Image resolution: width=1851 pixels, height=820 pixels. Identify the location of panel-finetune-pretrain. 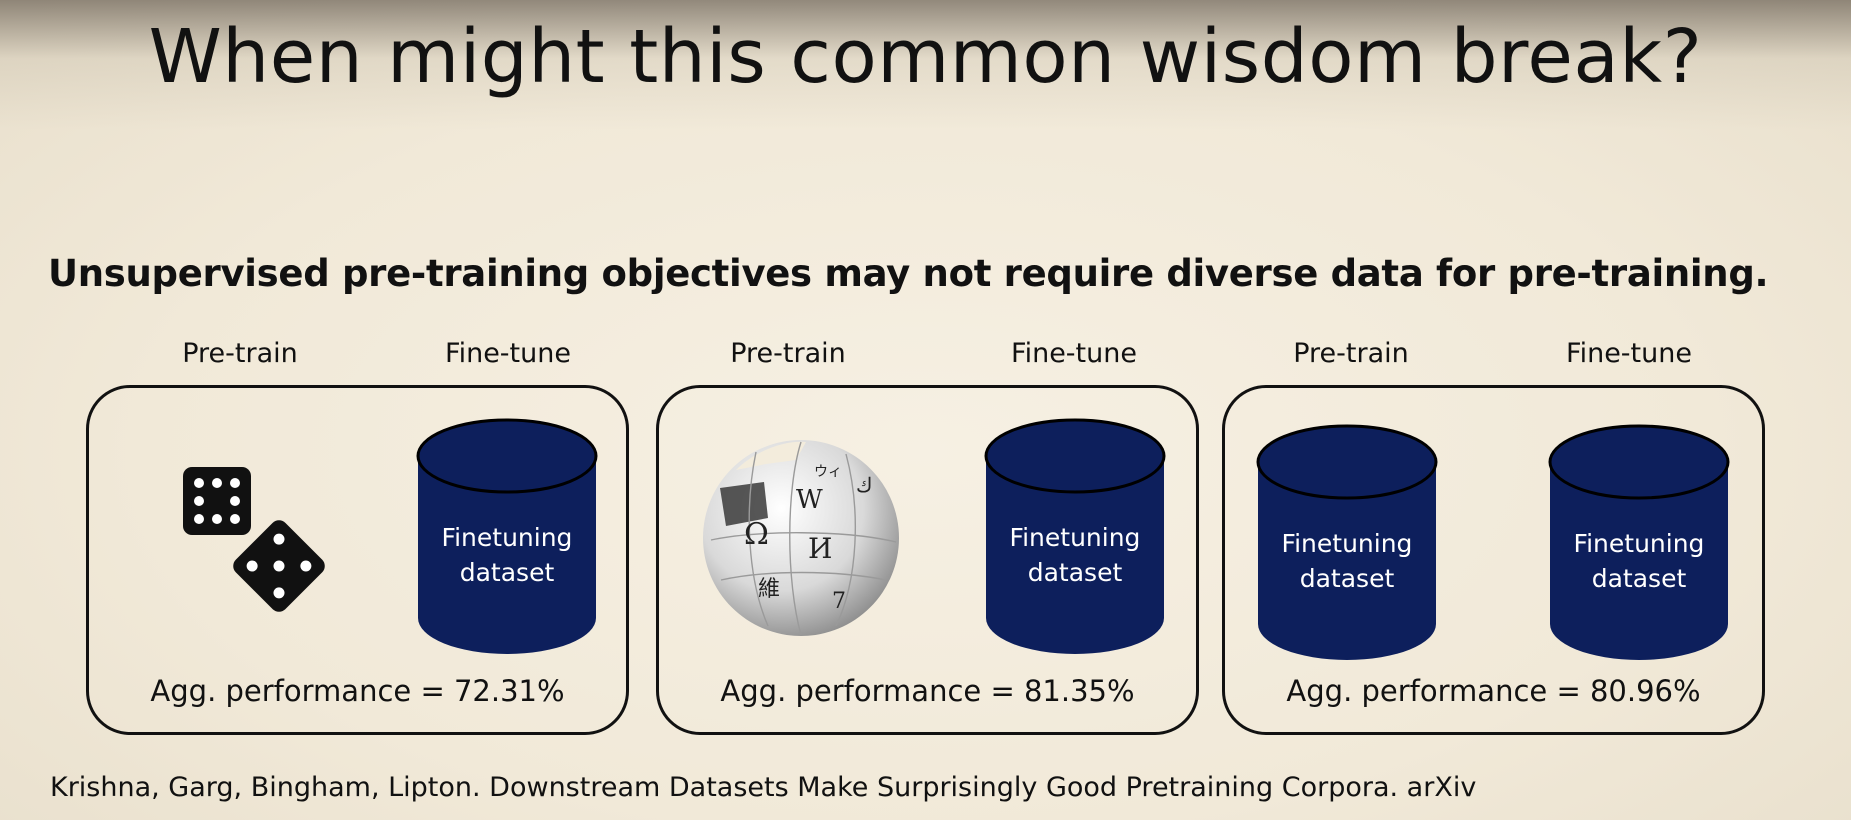
(1493, 560).